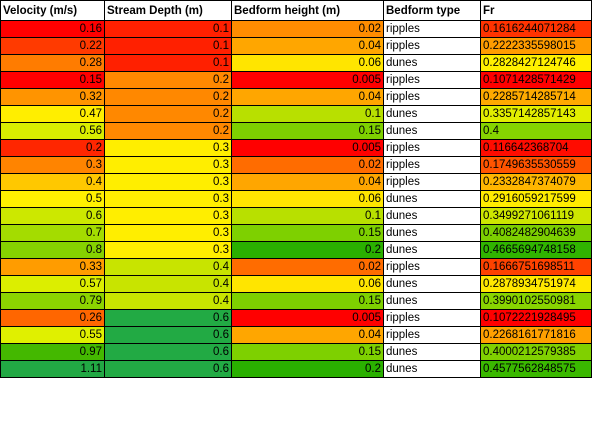 This screenshot has height=430, width=593. I want to click on cell-fr: 0.2268161771816, so click(536, 335).